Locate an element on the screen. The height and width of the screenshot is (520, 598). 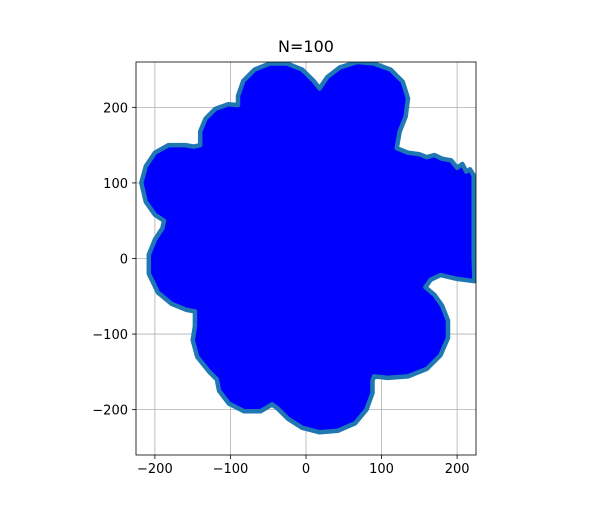
y-tick-label: −100 is located at coordinates (110, 335).